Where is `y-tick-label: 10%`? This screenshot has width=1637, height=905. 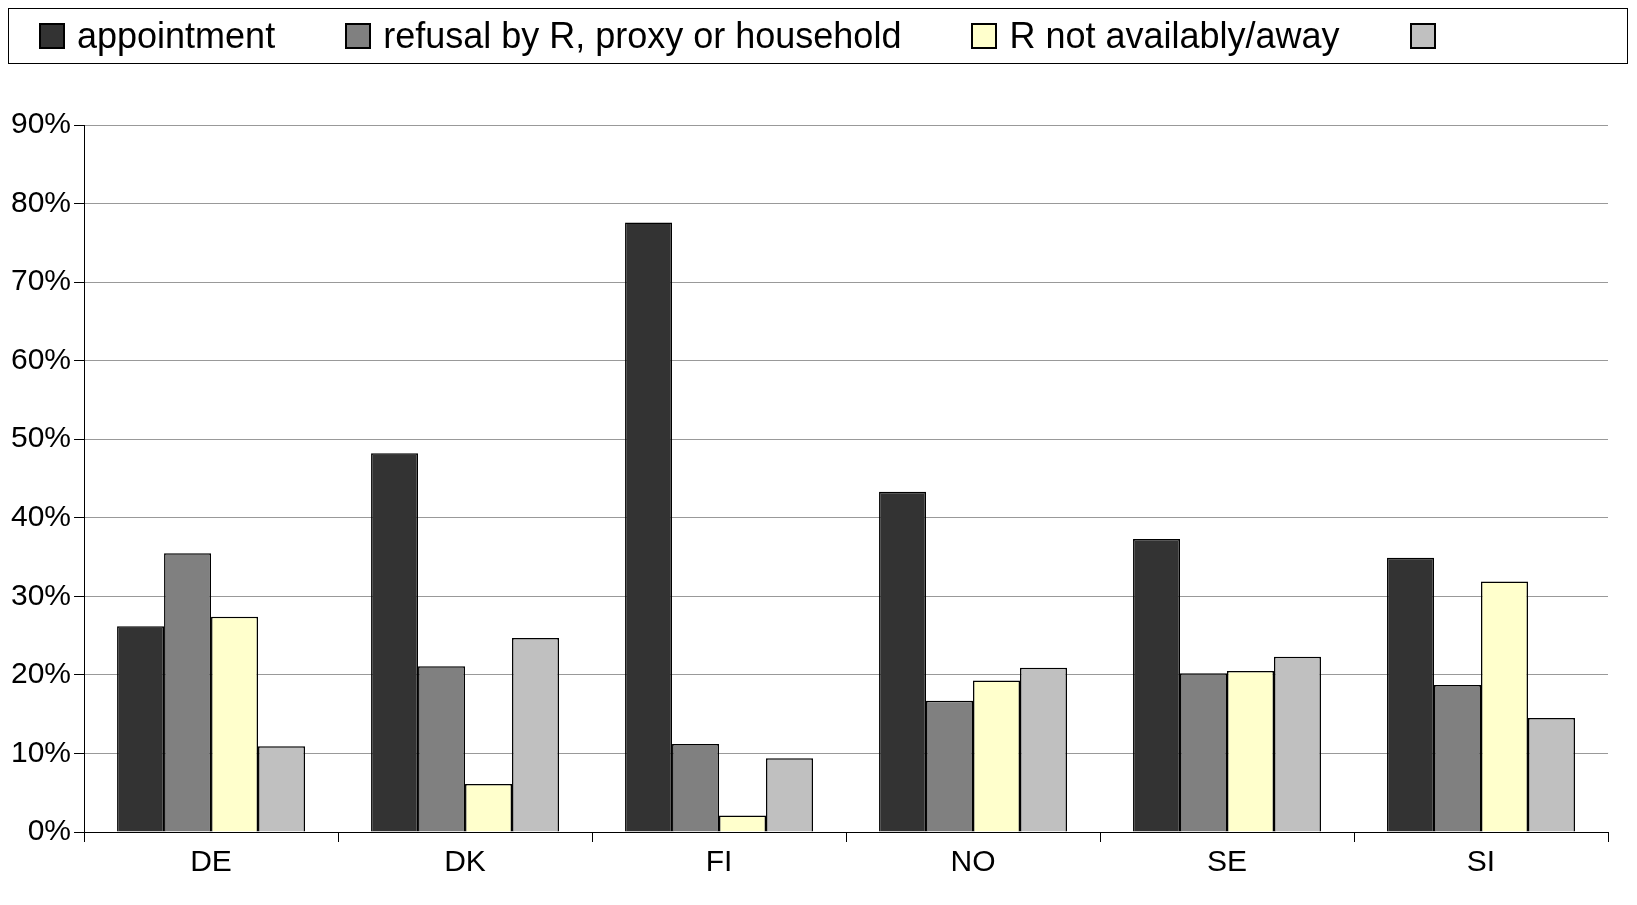
y-tick-label: 10% is located at coordinates (41, 751).